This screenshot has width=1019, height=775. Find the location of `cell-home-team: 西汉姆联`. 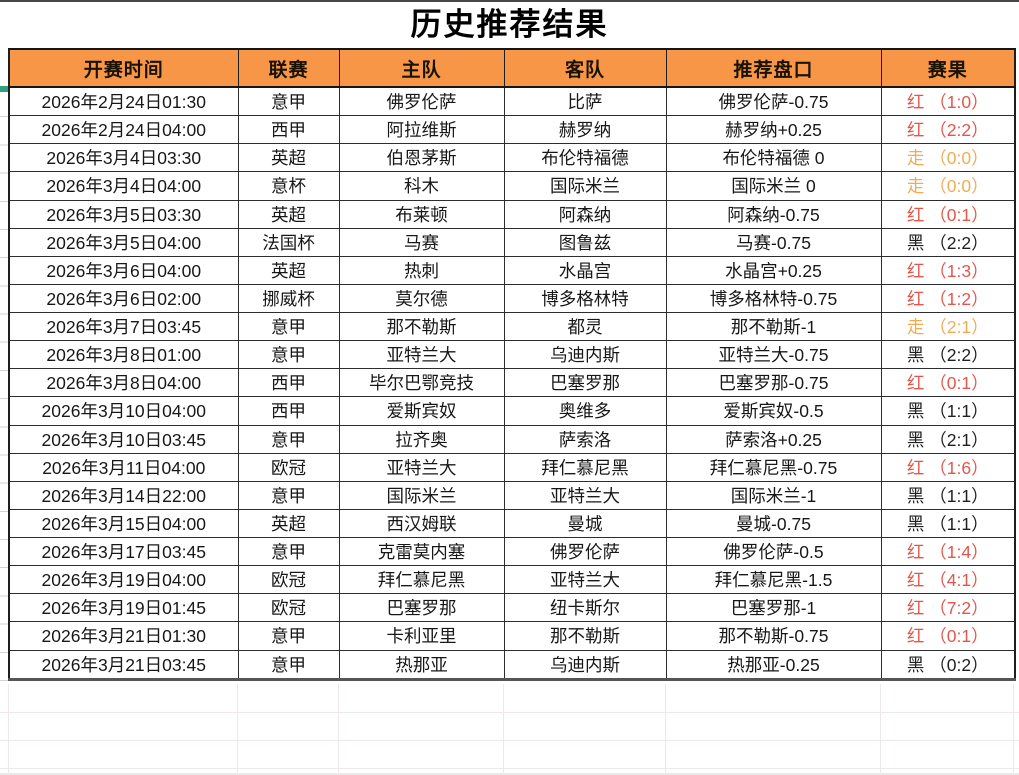

cell-home-team: 西汉姆联 is located at coordinates (421, 523).